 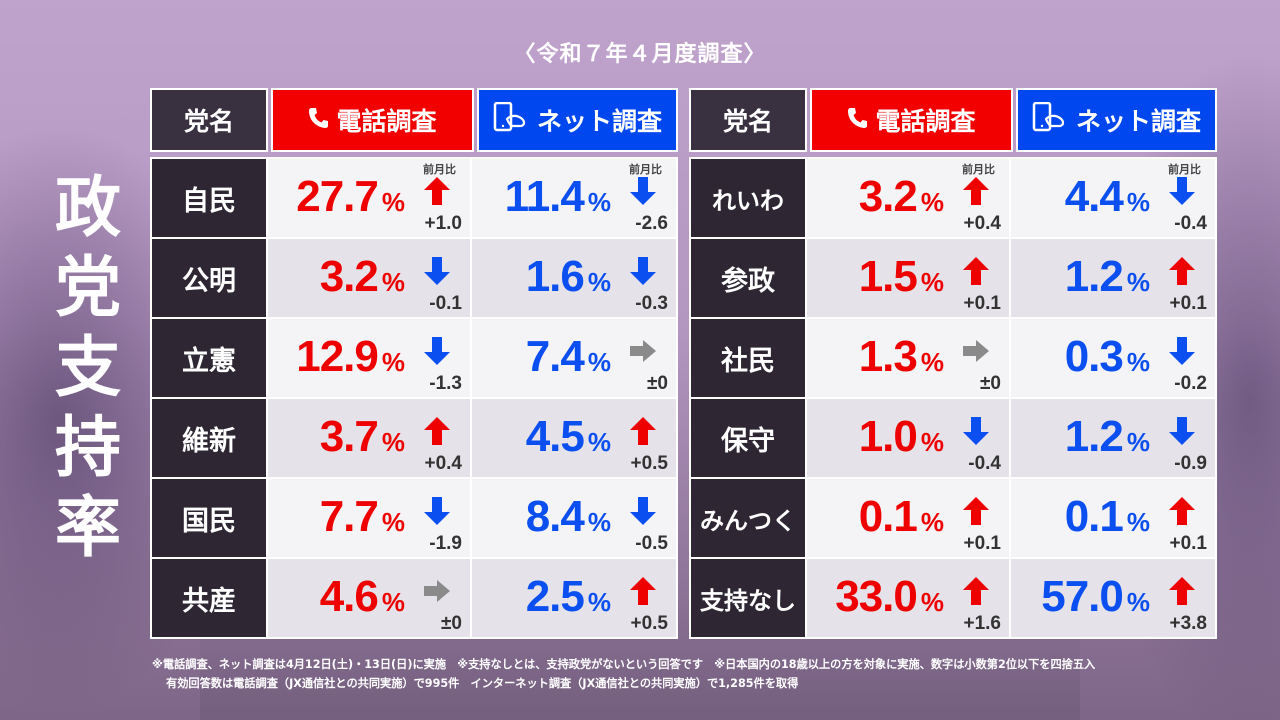 I want to click on trend-flat-arrow-icon, so click(x=976, y=351).